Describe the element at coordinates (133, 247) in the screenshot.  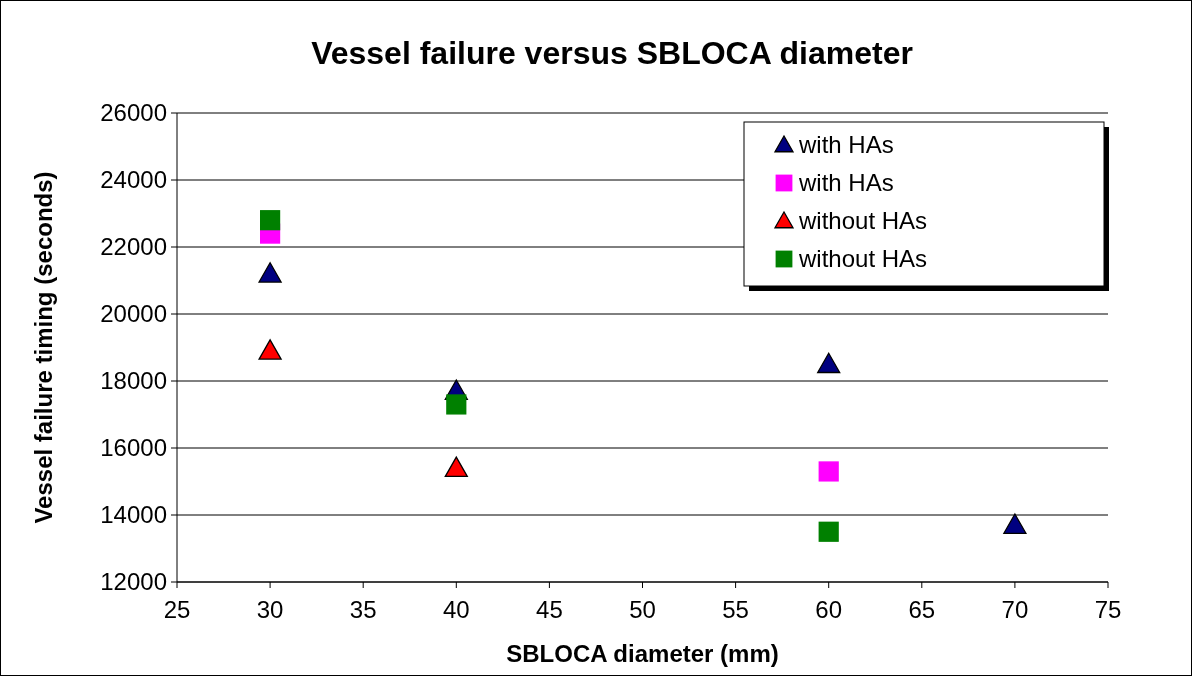
I see `y-tick-label: 22000` at that location.